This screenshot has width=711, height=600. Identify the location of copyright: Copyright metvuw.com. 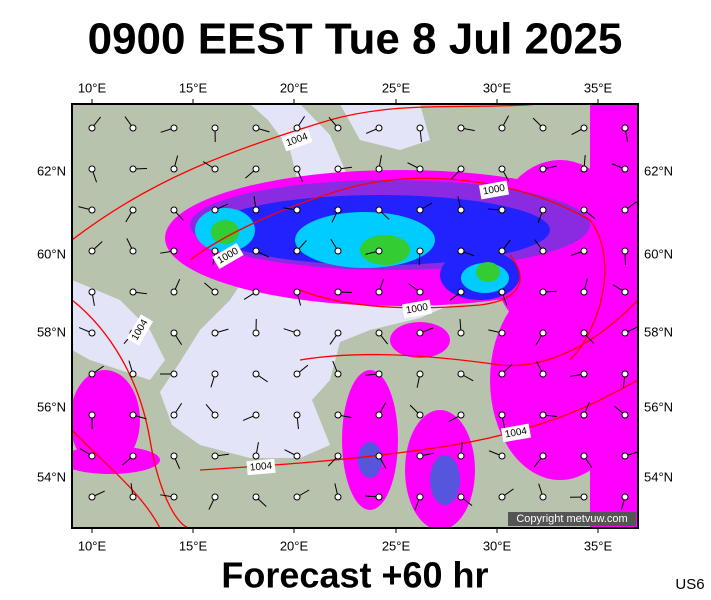
(571, 519).